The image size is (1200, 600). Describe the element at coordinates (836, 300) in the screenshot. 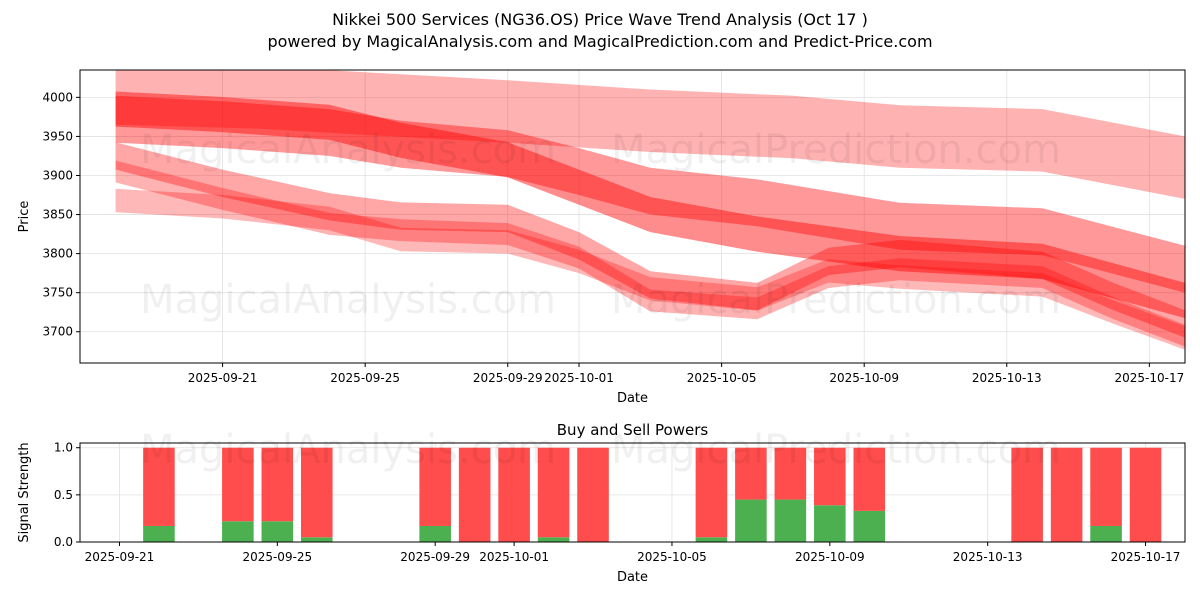

I see `watermark-prediction-2: MagicalPrediction.com` at that location.